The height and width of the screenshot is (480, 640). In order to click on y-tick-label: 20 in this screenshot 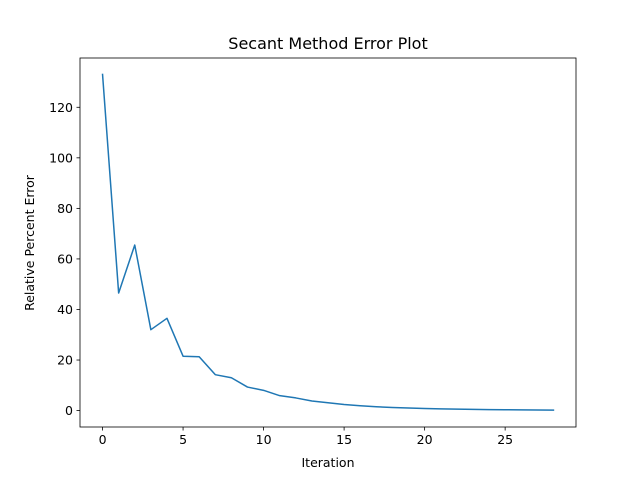, I will do `click(65, 360)`.